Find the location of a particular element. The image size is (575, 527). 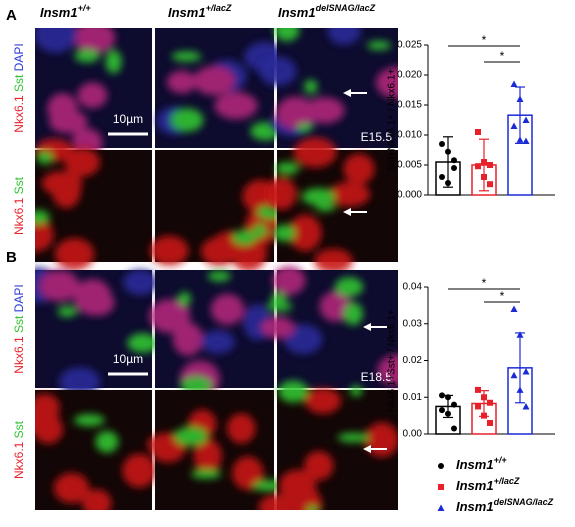

stage-label: E15.5 is located at coordinates (377, 137).